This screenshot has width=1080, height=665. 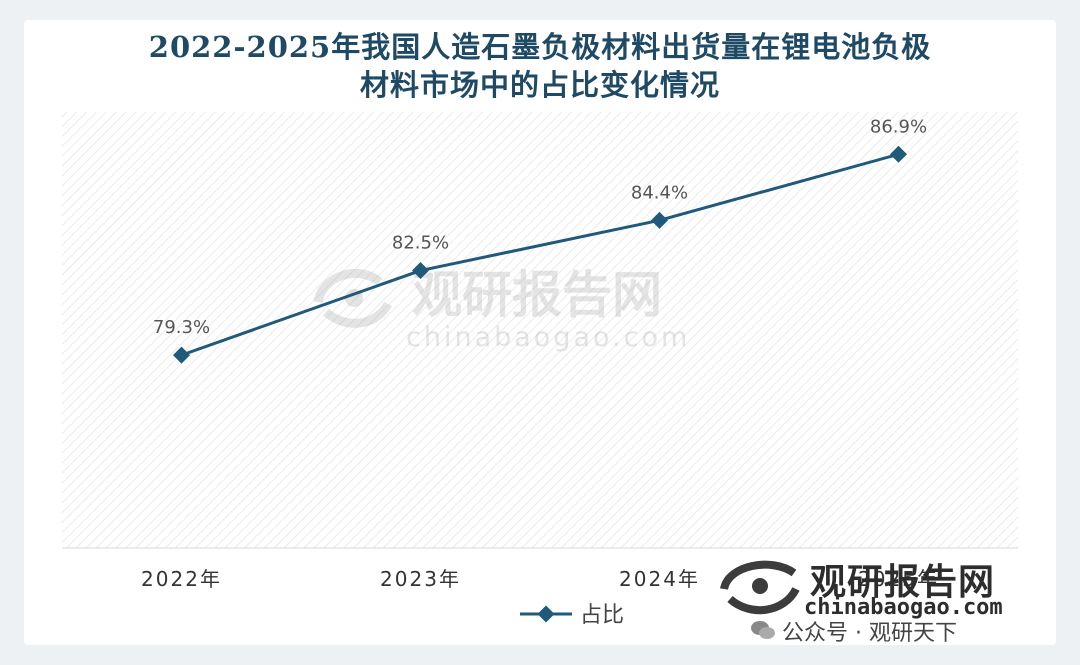 What do you see at coordinates (659, 192) in the screenshot?
I see `data-label-2024年: 84.4%` at bounding box center [659, 192].